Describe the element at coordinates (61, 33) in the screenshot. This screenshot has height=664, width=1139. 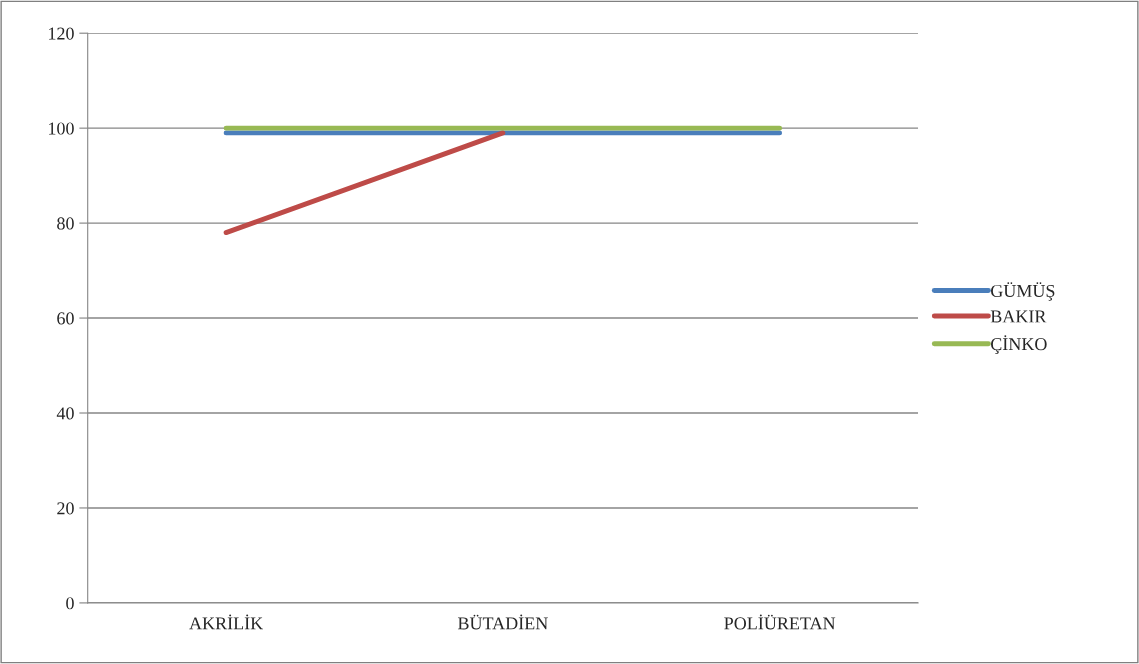
I see `y-tick-label: 120` at that location.